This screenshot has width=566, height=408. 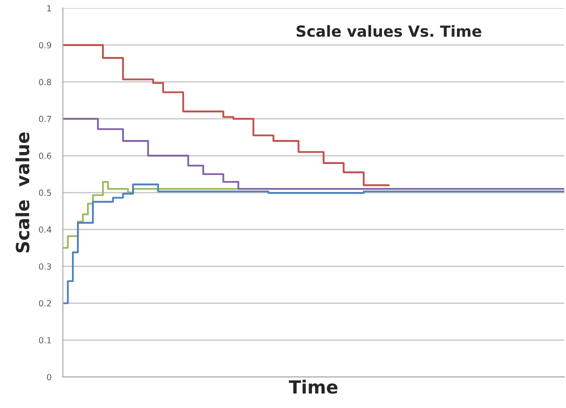 What do you see at coordinates (49, 8) in the screenshot?
I see `y-tick-label: 1` at bounding box center [49, 8].